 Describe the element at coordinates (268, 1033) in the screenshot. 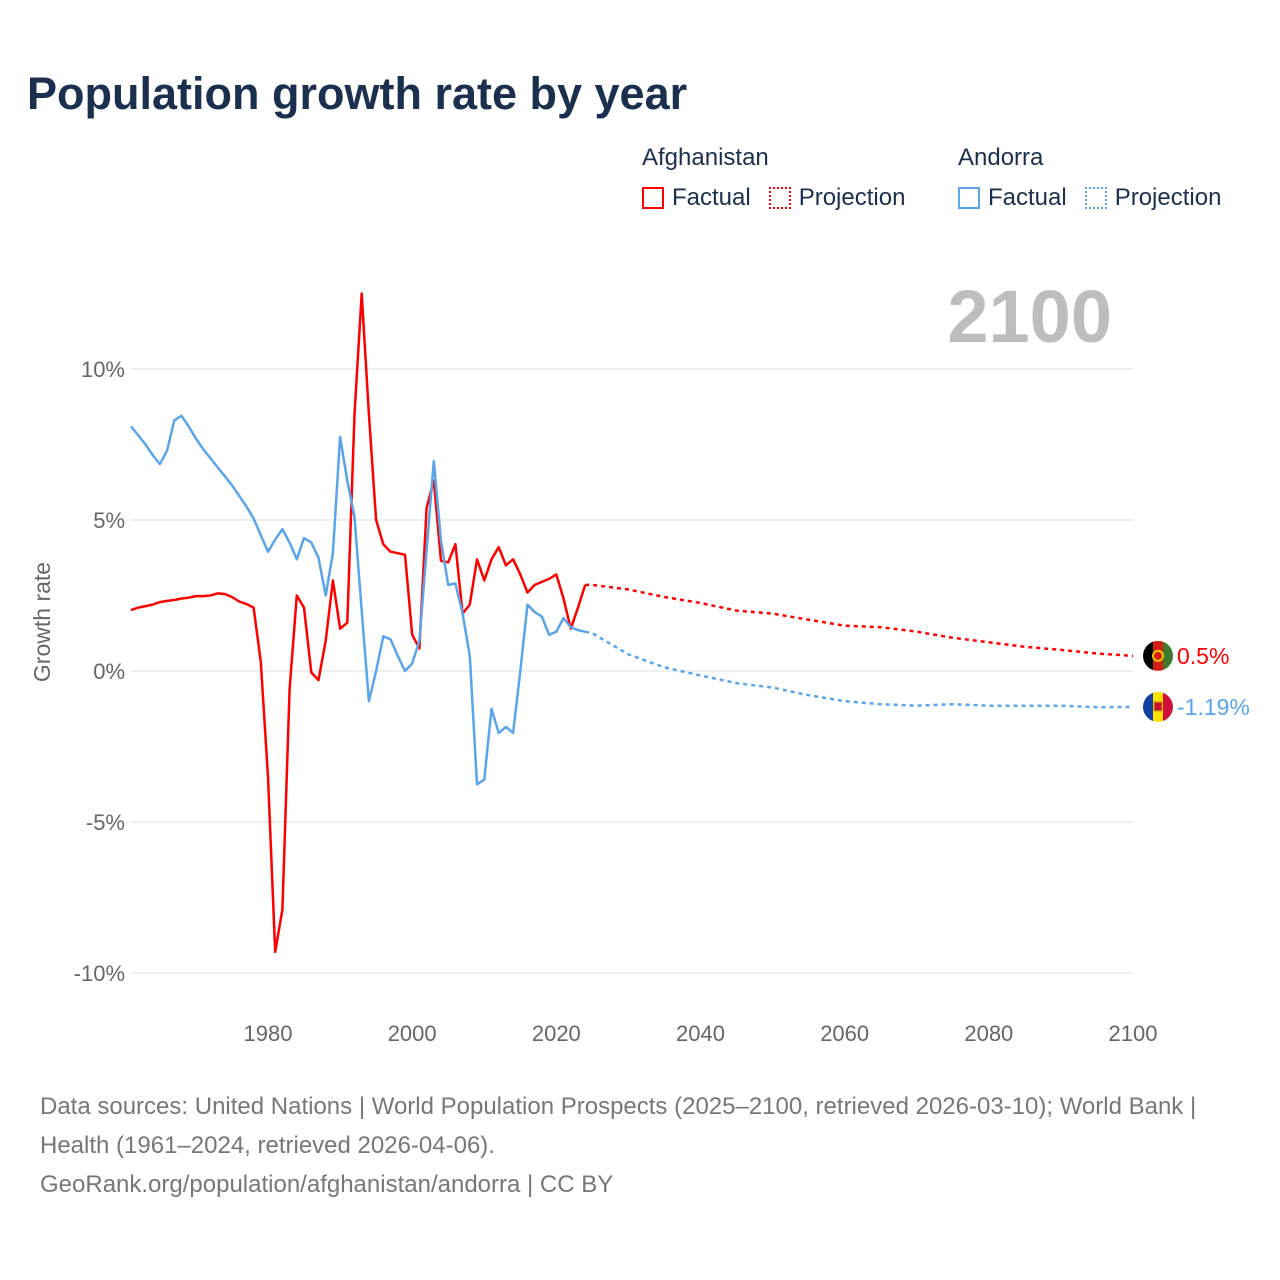

I see `x-tick-label: 1980` at that location.